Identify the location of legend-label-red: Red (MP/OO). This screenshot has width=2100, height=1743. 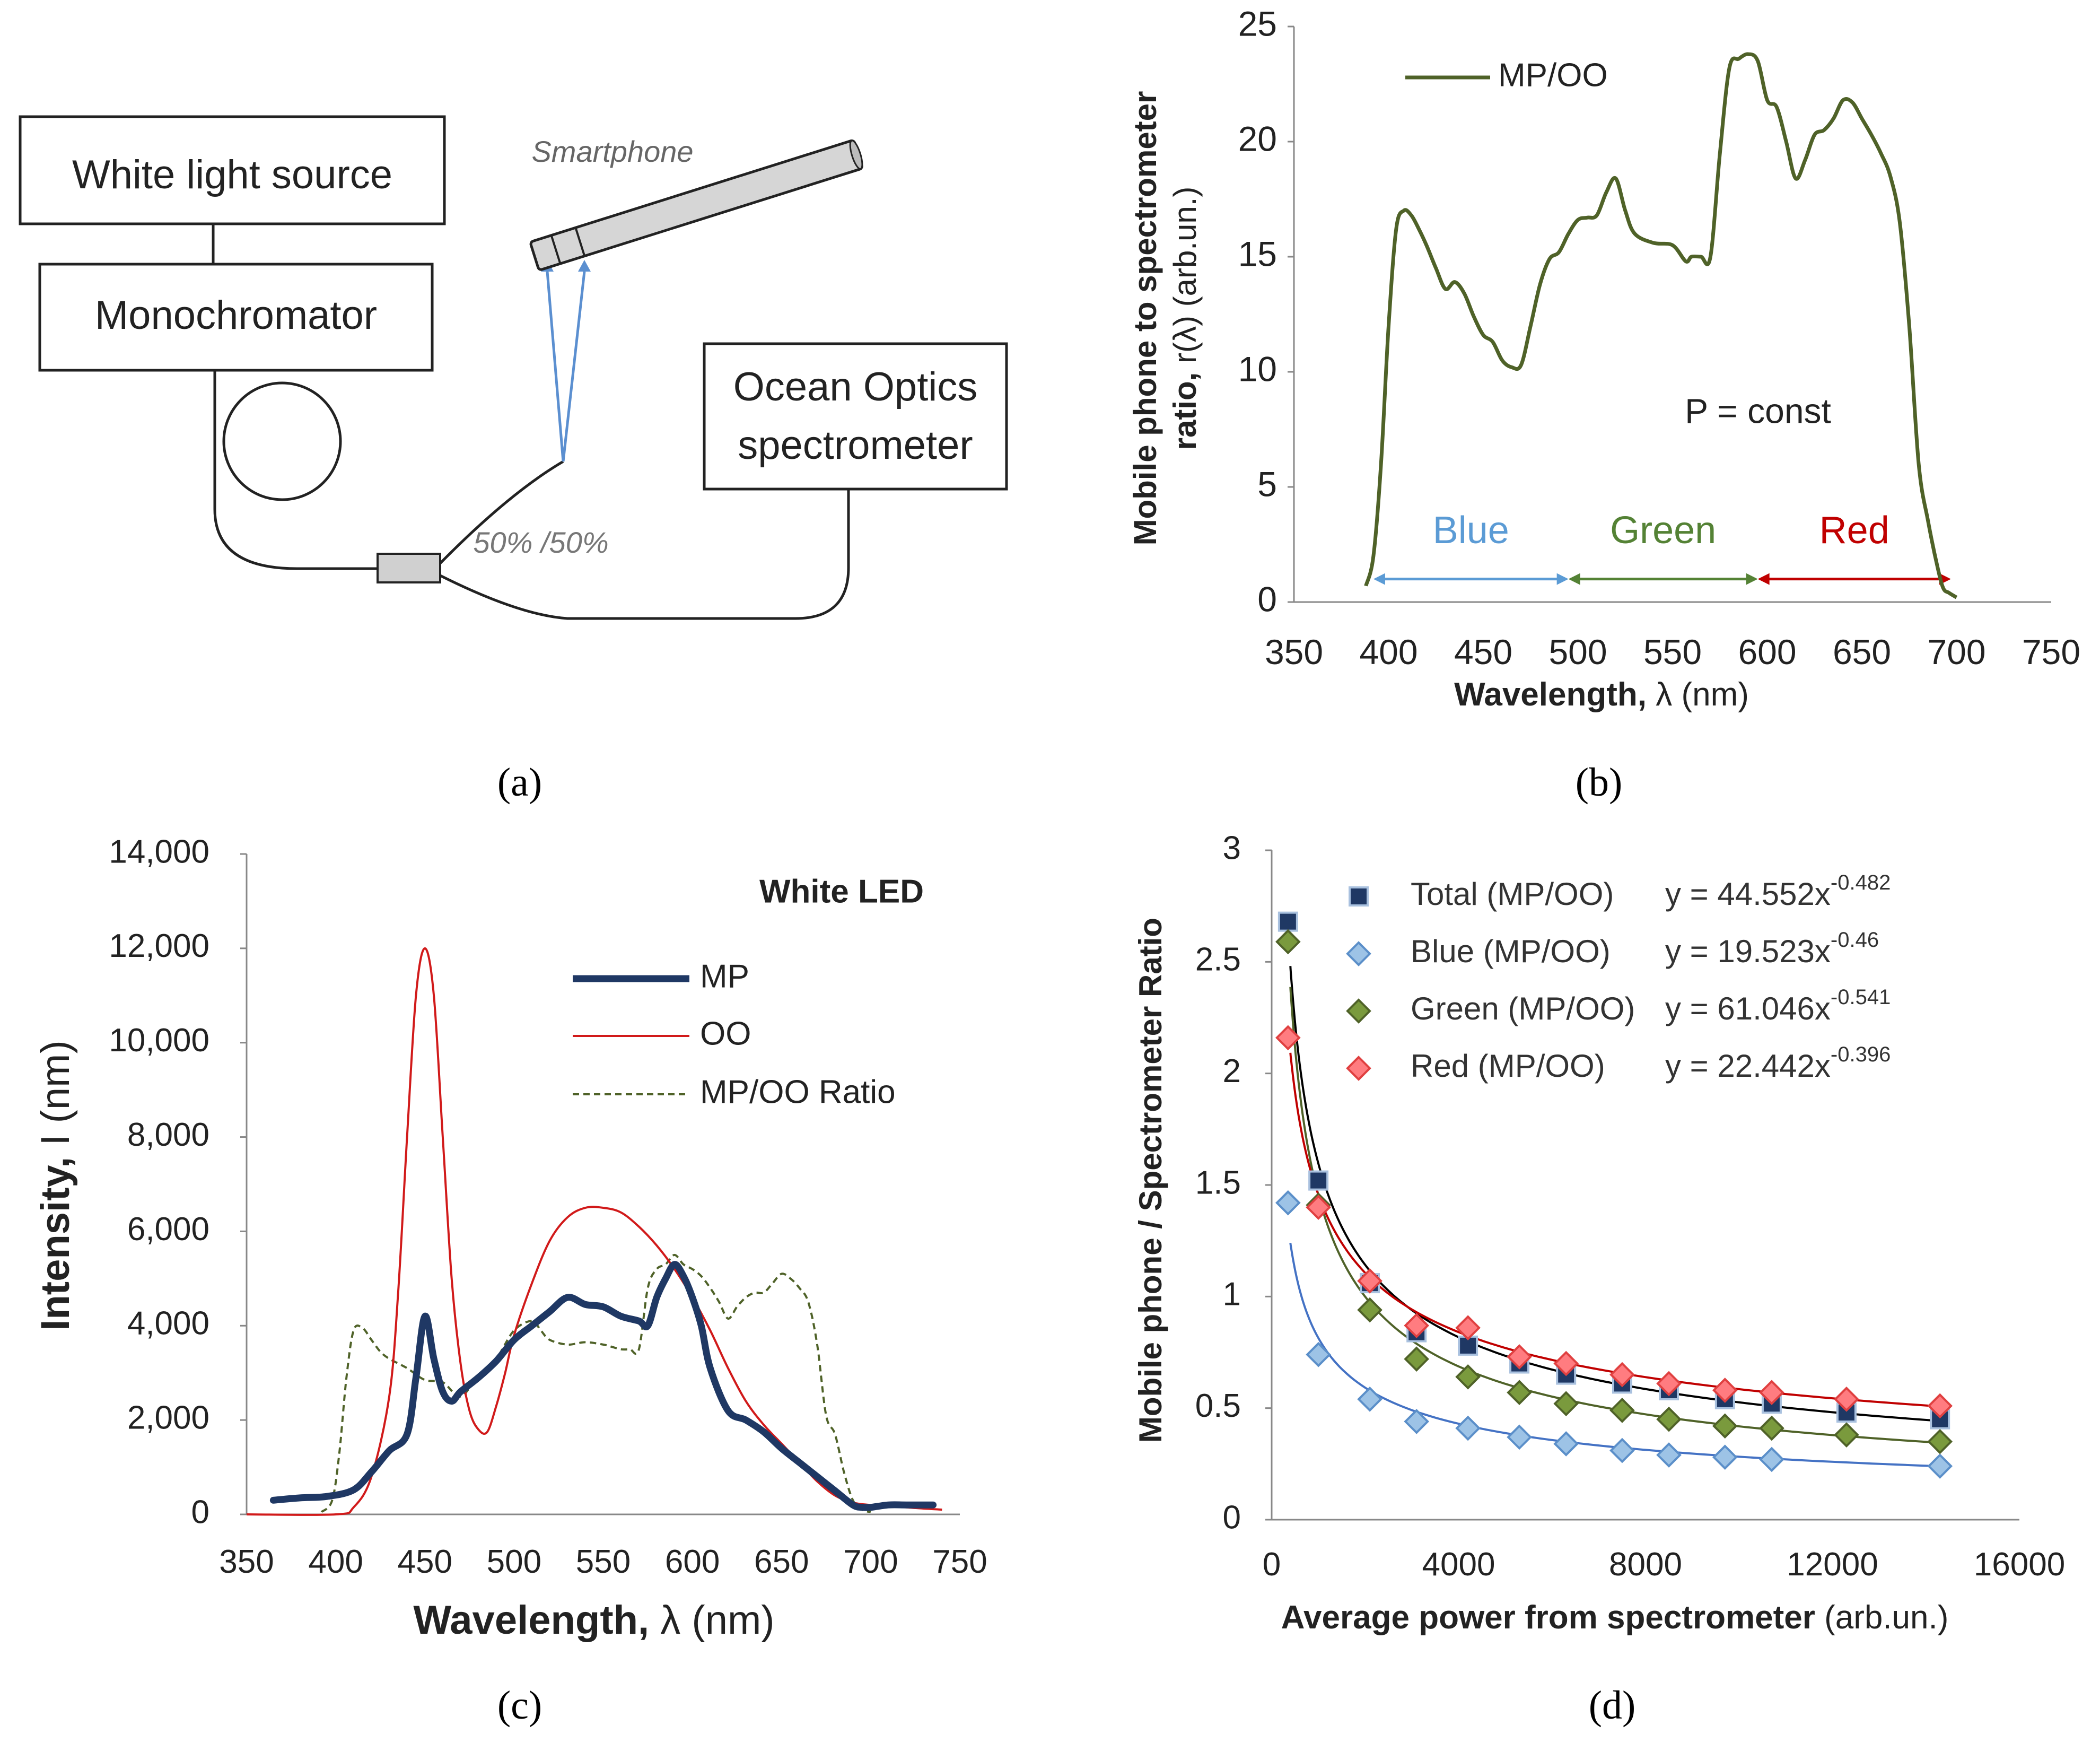
(1508, 1066).